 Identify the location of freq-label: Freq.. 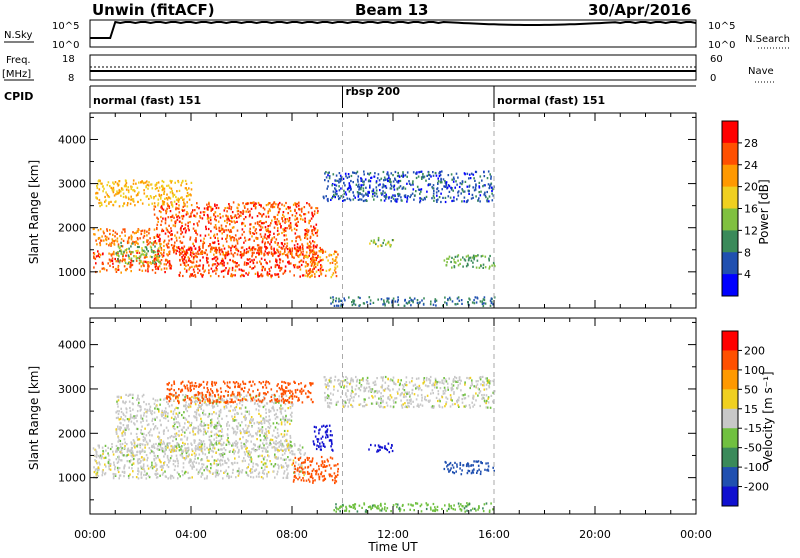
(18, 60).